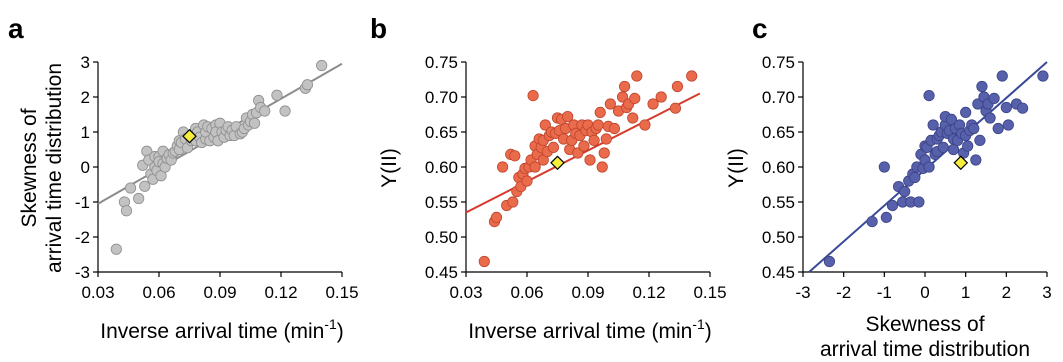 The image size is (1063, 362). I want to click on panel-a-highlight-point, so click(189, 136).